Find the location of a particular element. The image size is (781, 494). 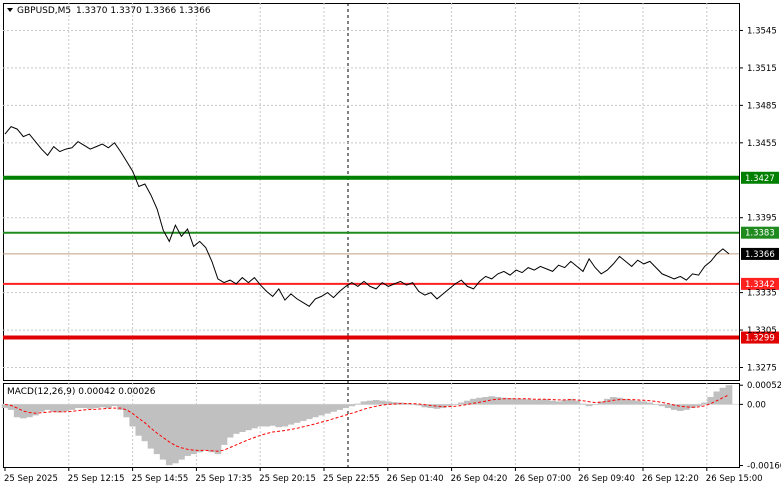

y-tick-label: 1.3515 is located at coordinates (762, 69).